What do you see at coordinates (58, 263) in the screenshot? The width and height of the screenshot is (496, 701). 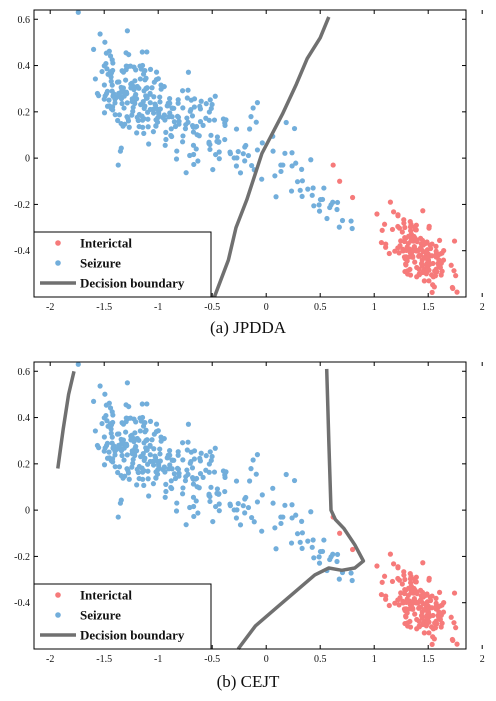 I see `legend-seizure-marker` at bounding box center [58, 263].